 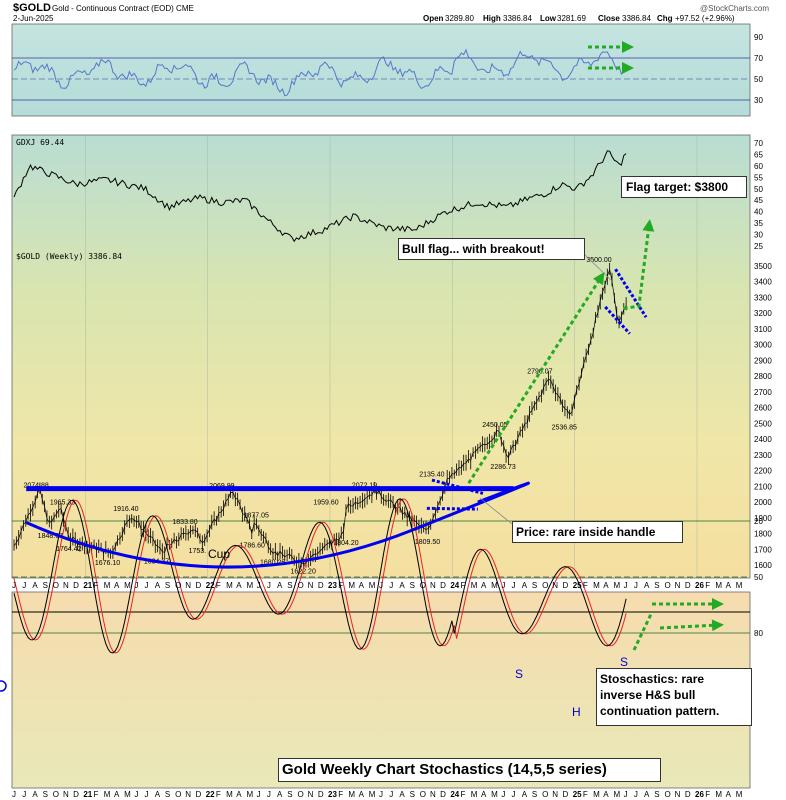 I want to click on top-axis-month-label: 24, so click(x=454, y=585).